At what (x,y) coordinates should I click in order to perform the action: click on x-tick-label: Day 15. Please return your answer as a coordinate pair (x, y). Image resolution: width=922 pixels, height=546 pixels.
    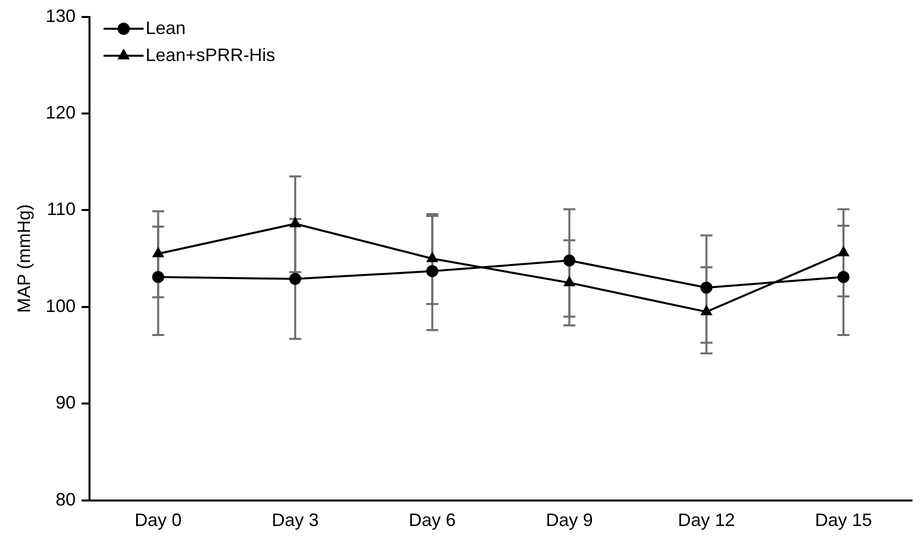
    Looking at the image, I should click on (843, 520).